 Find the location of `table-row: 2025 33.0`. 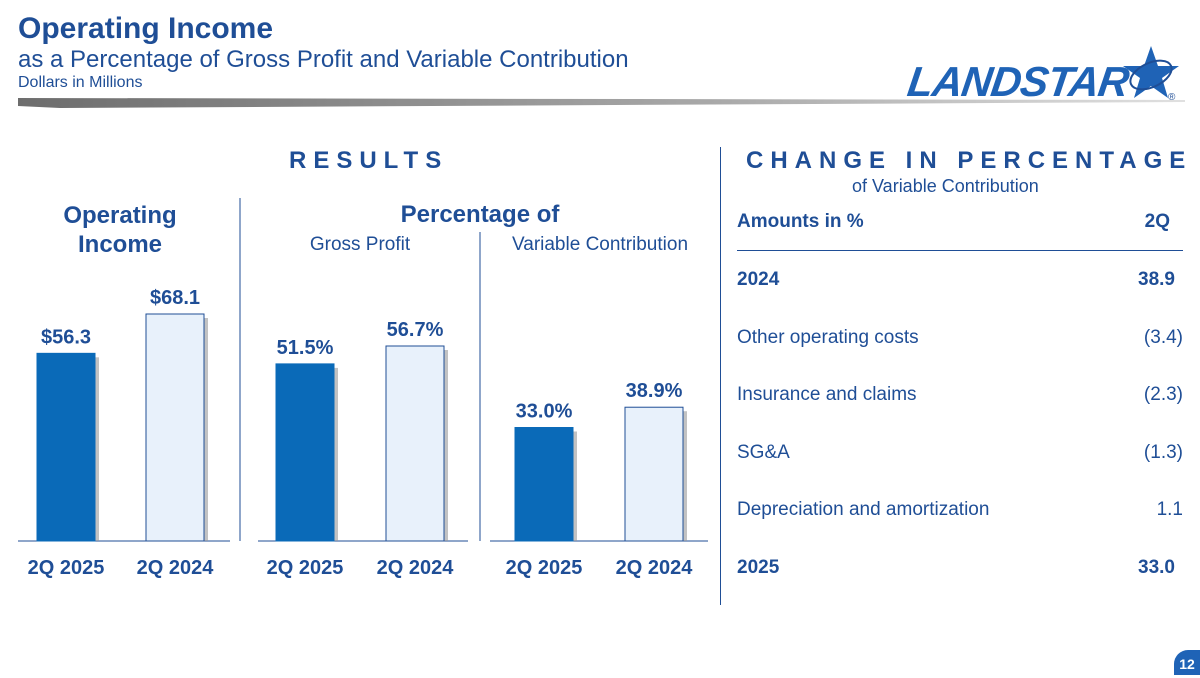

table-row: 2025 33.0 is located at coordinates (960, 572).